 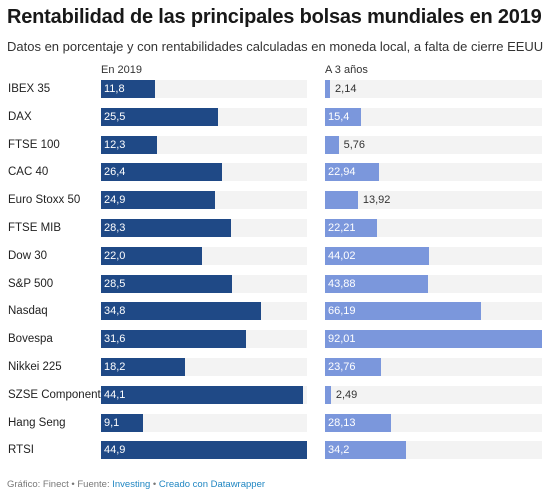 What do you see at coordinates (342, 422) in the screenshot?
I see `data-label: 28,13` at bounding box center [342, 422].